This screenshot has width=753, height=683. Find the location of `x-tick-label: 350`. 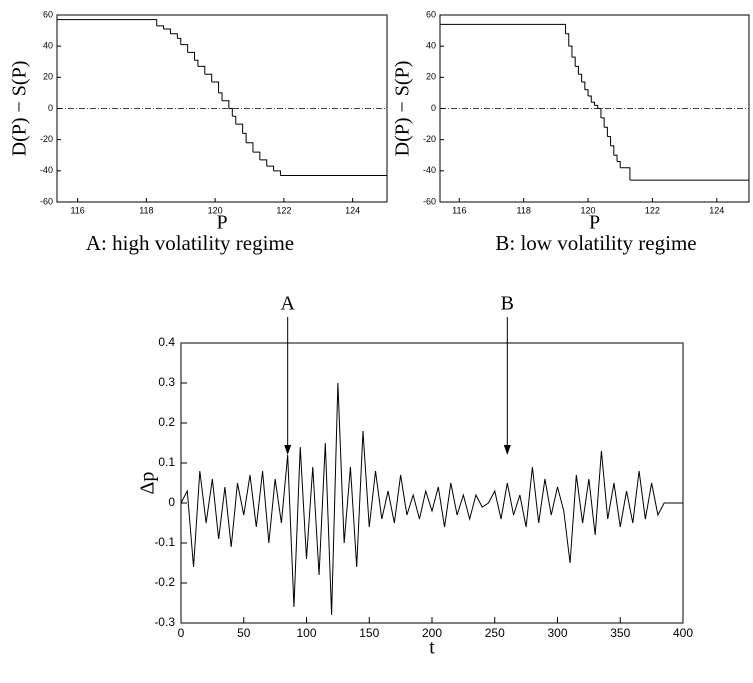

x-tick-label: 350 is located at coordinates (620, 633).